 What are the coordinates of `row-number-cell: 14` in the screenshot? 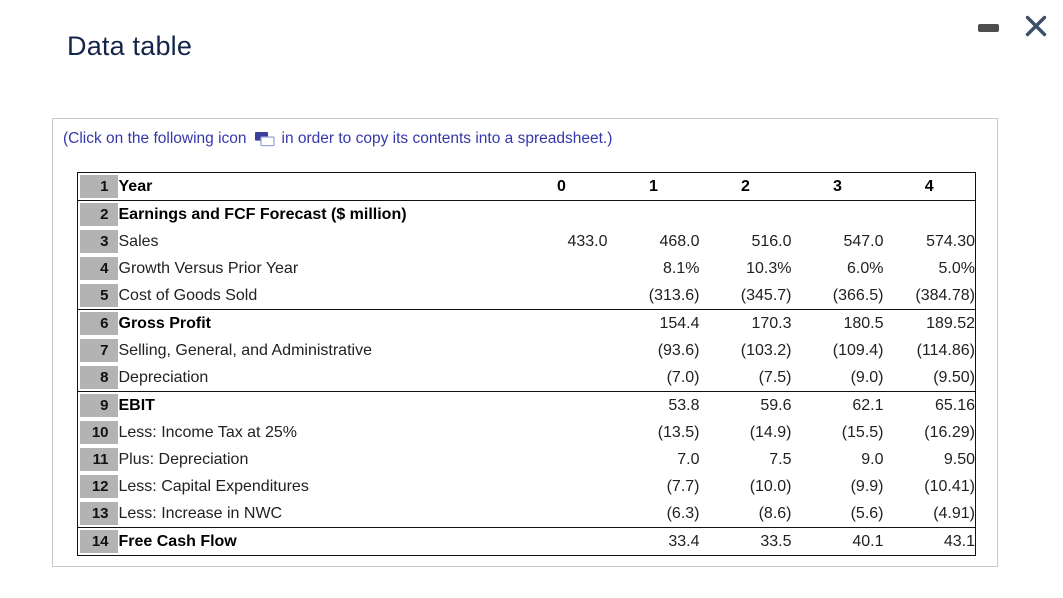 It's located at (98, 541).